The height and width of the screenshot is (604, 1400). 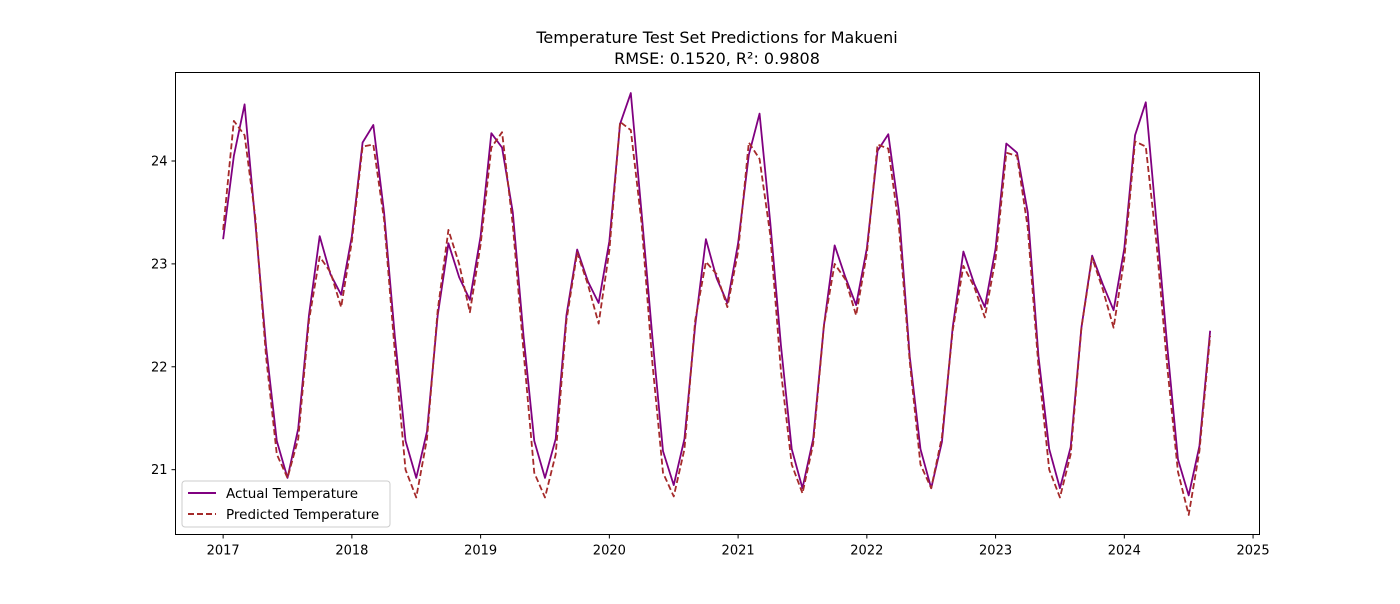 I want to click on y-tick-label-22: 22, so click(x=159, y=367).